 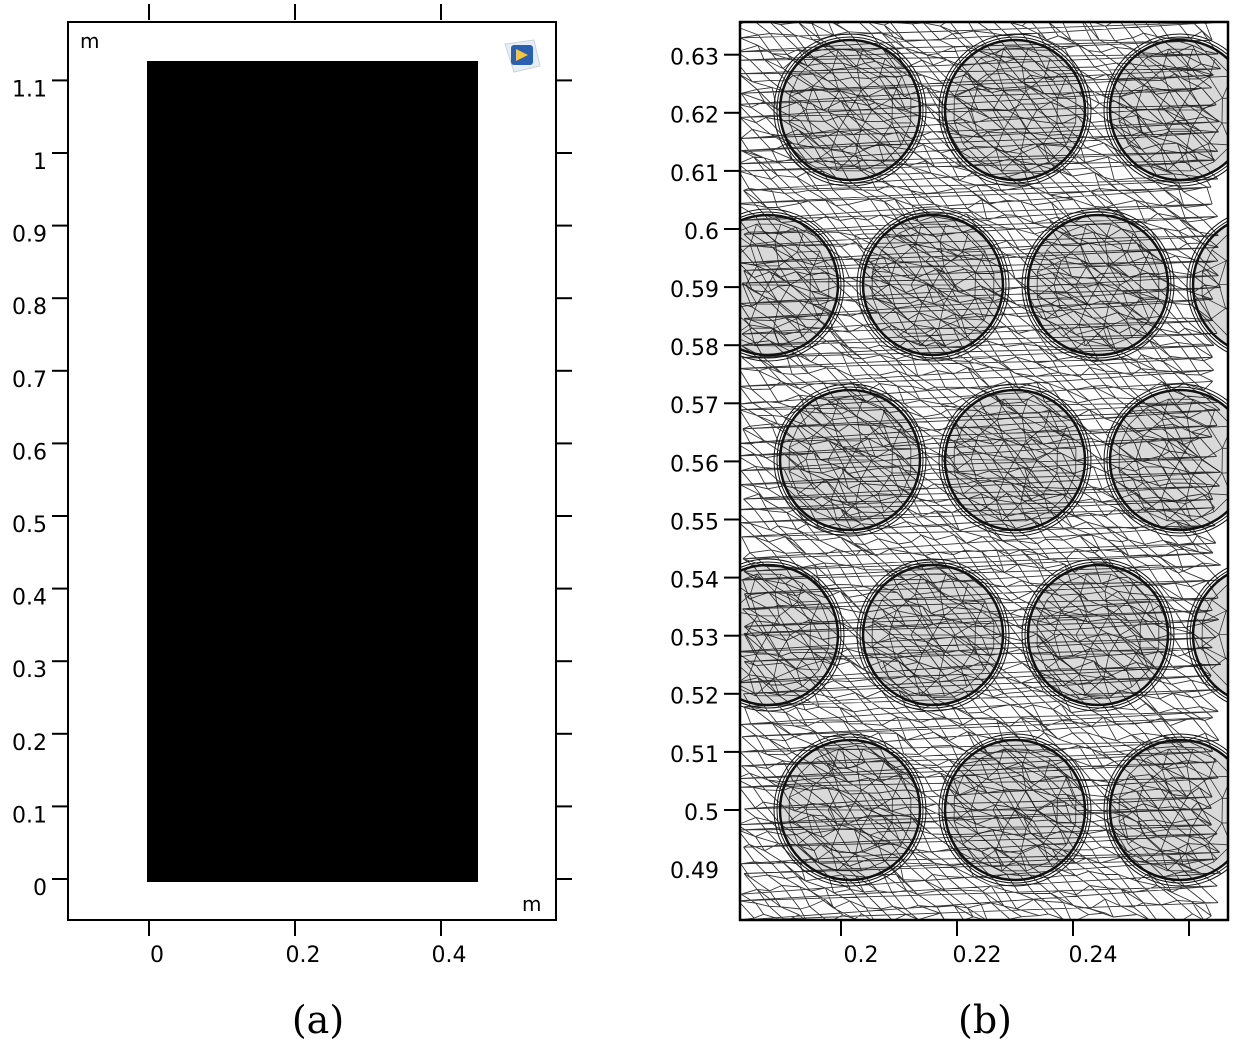 What do you see at coordinates (694, 871) in the screenshot?
I see `y-tick-label: 0.49` at bounding box center [694, 871].